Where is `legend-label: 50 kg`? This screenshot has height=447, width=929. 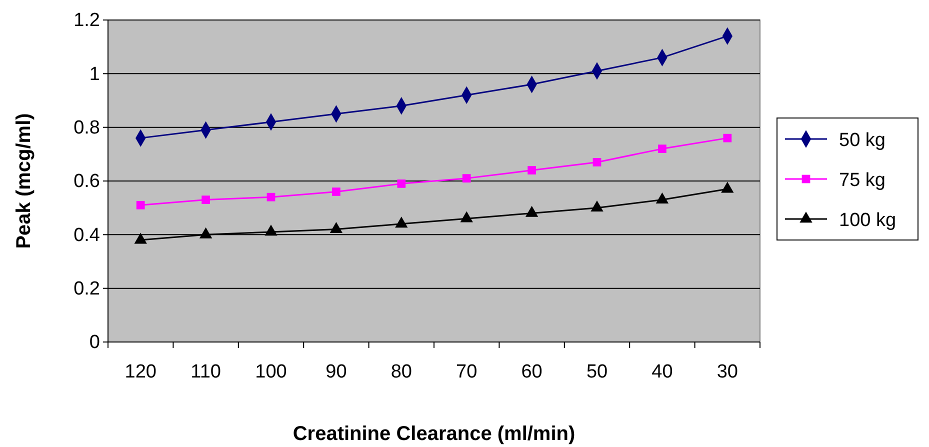 legend-label: 50 kg is located at coordinates (862, 140).